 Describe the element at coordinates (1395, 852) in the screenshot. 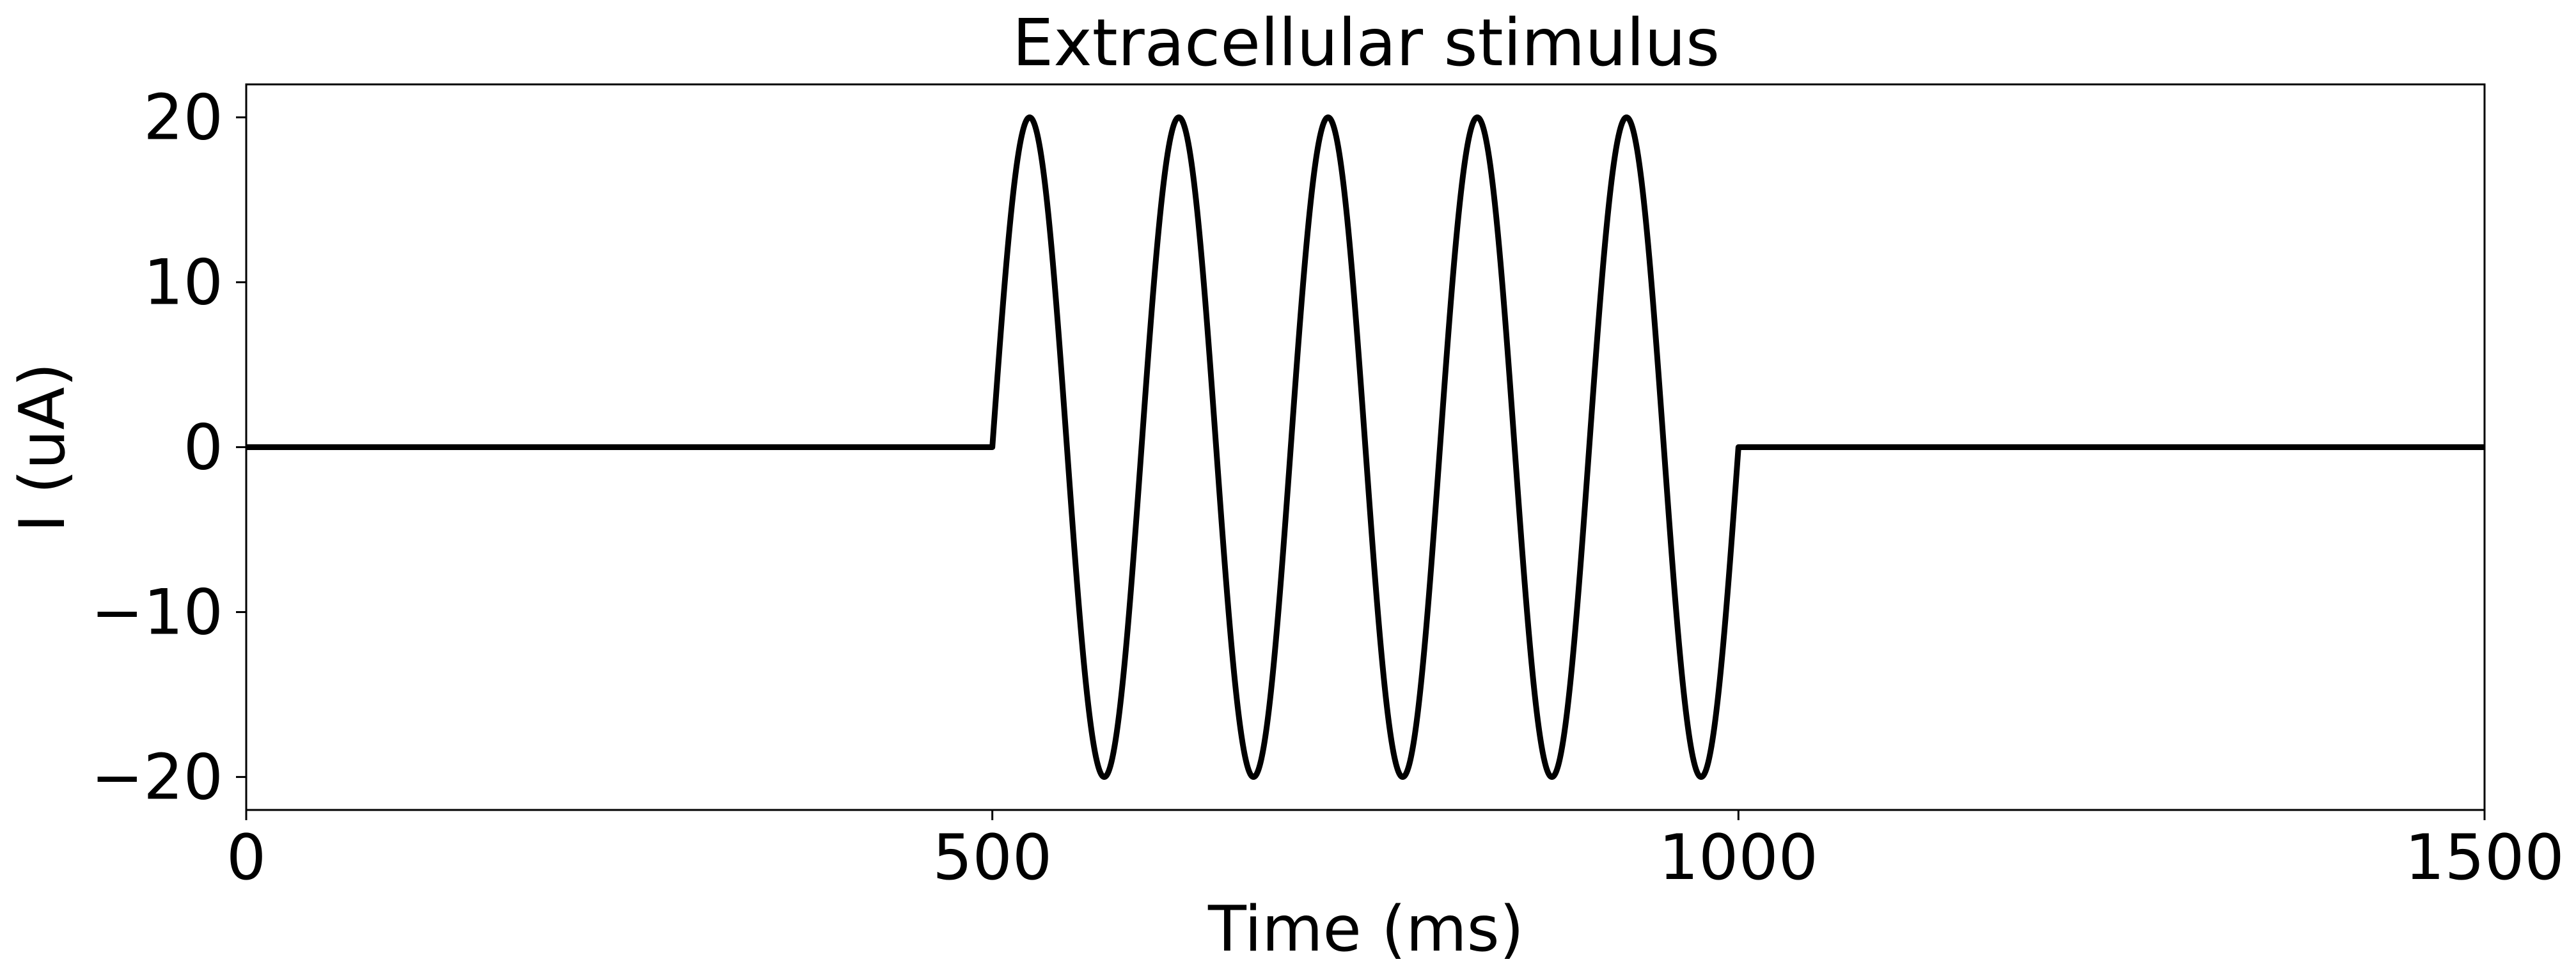

I see `x-ticks: 0 500 1000 1500` at that location.